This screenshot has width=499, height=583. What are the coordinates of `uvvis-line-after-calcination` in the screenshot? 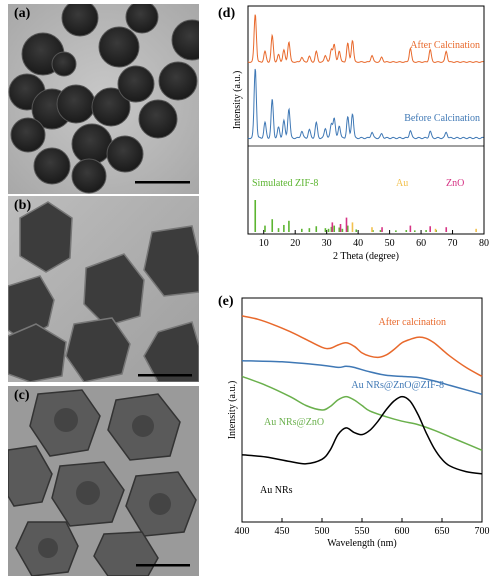 It's located at (362, 346).